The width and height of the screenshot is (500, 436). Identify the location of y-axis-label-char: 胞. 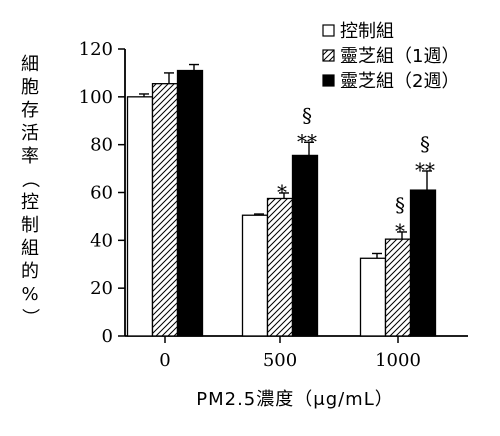
(30, 87).